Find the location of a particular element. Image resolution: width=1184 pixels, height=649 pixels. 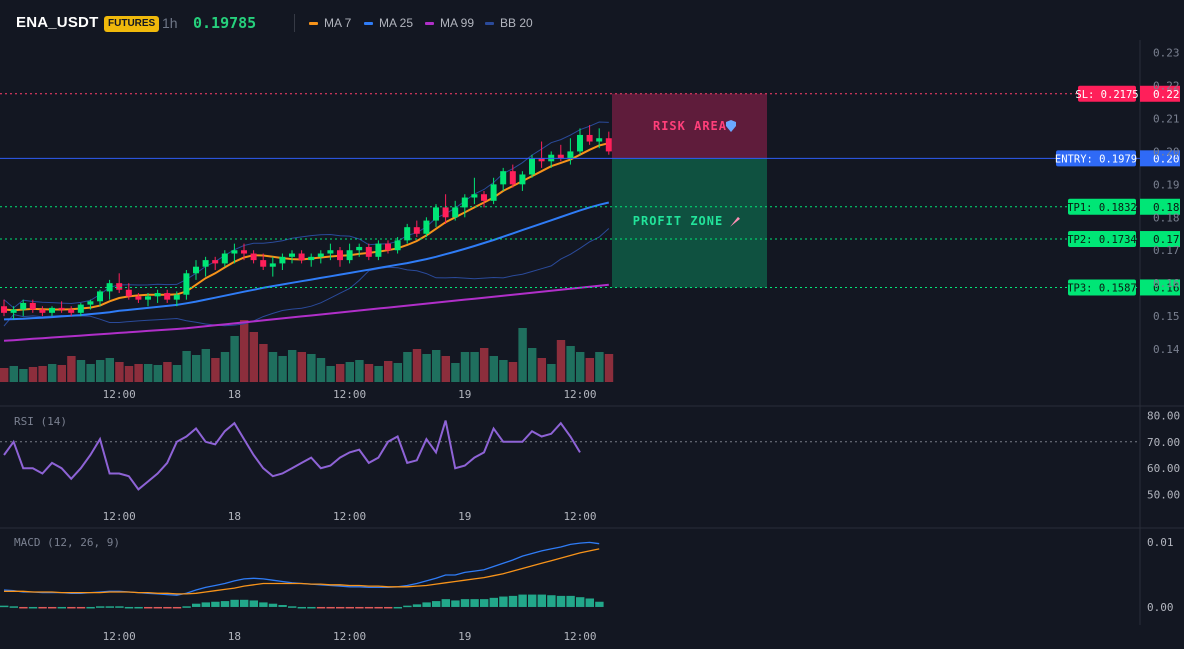

macd-pane: 0.01 0.00 is located at coordinates (587, 575).